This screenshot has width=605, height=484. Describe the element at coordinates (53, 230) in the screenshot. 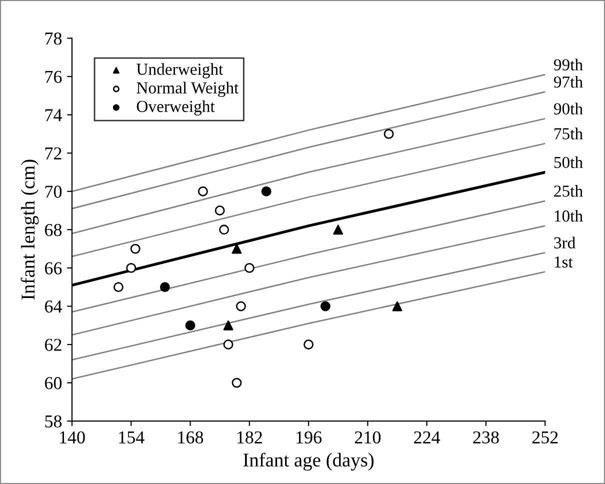

I see `y-tick-label: 68` at that location.